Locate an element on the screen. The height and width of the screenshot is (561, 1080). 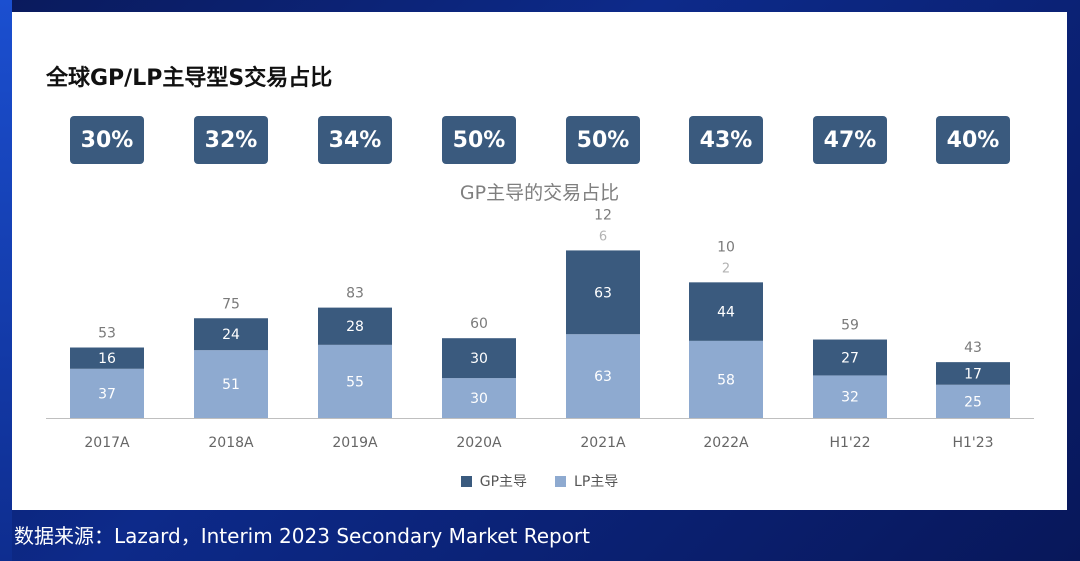
legend-swatch-gp is located at coordinates (466, 481).